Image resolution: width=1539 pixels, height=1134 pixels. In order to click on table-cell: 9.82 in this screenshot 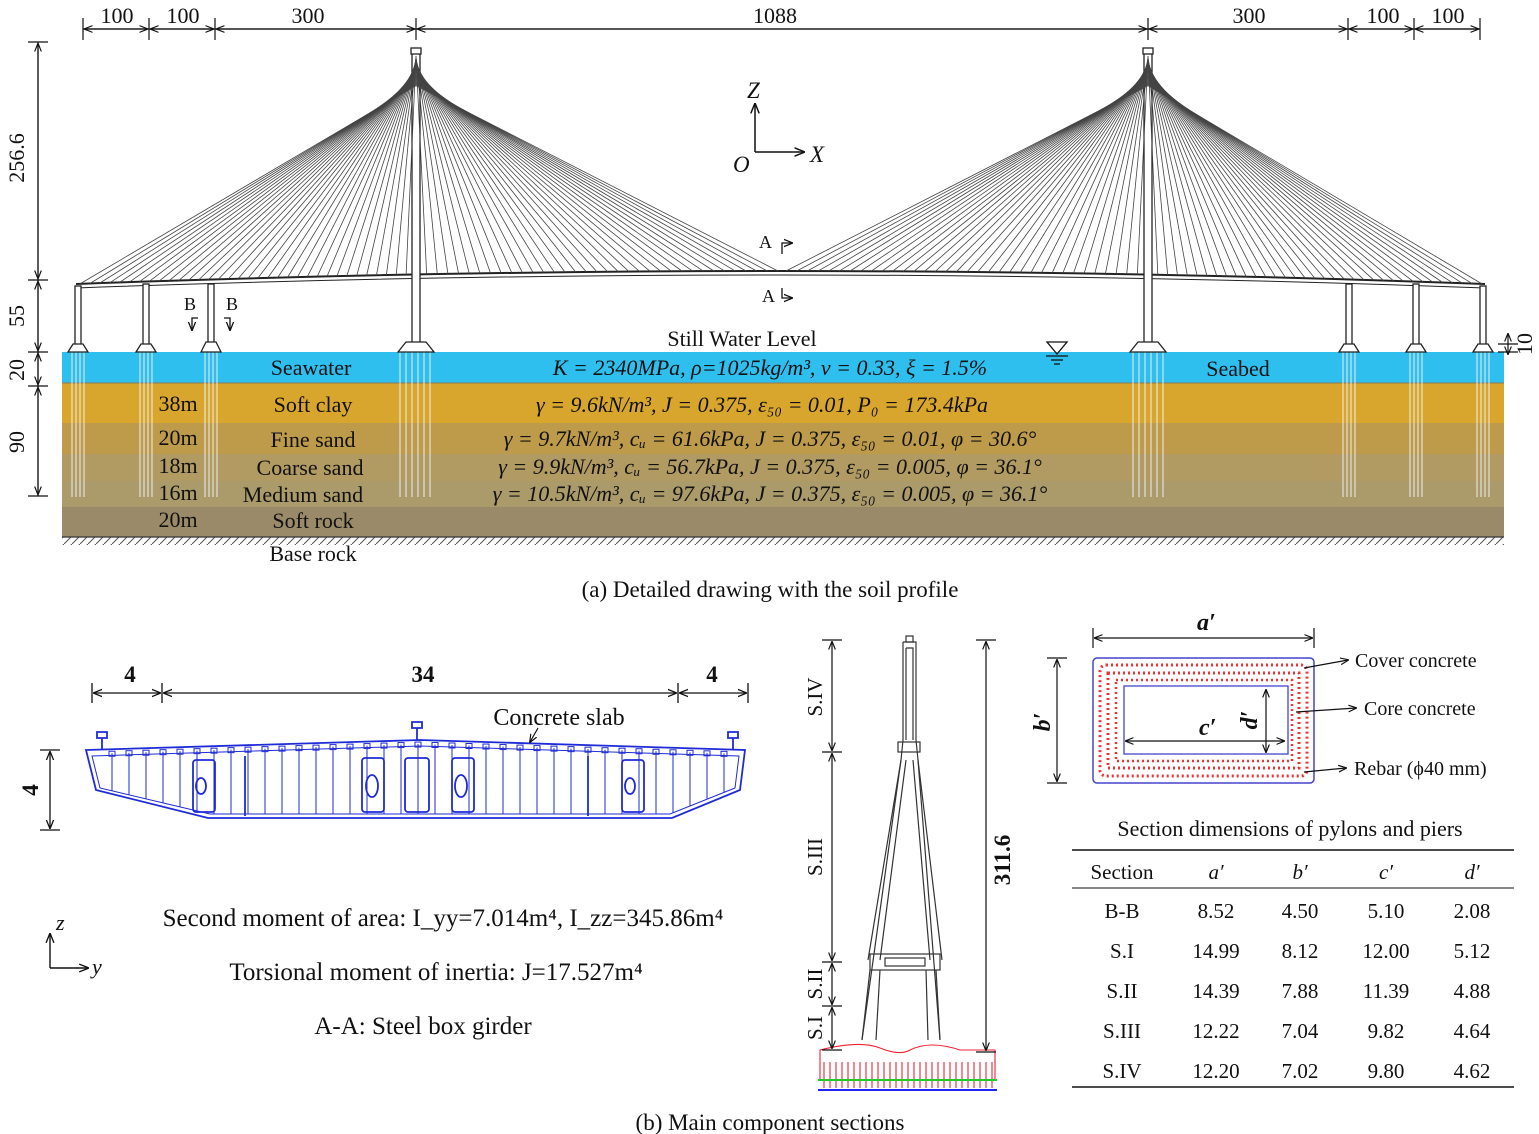, I will do `click(1386, 1031)`.